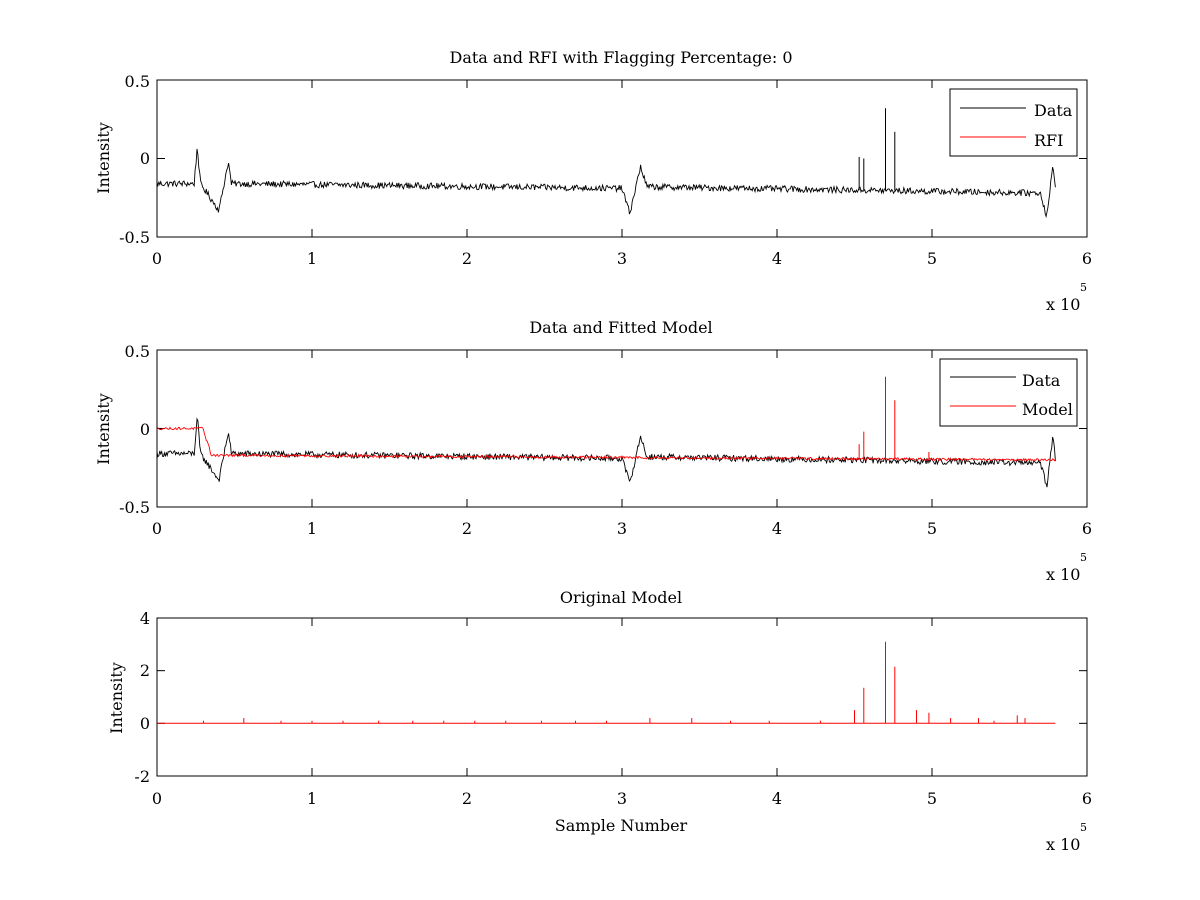 The width and height of the screenshot is (1200, 900). I want to click on y-tick-label: 2, so click(145, 670).